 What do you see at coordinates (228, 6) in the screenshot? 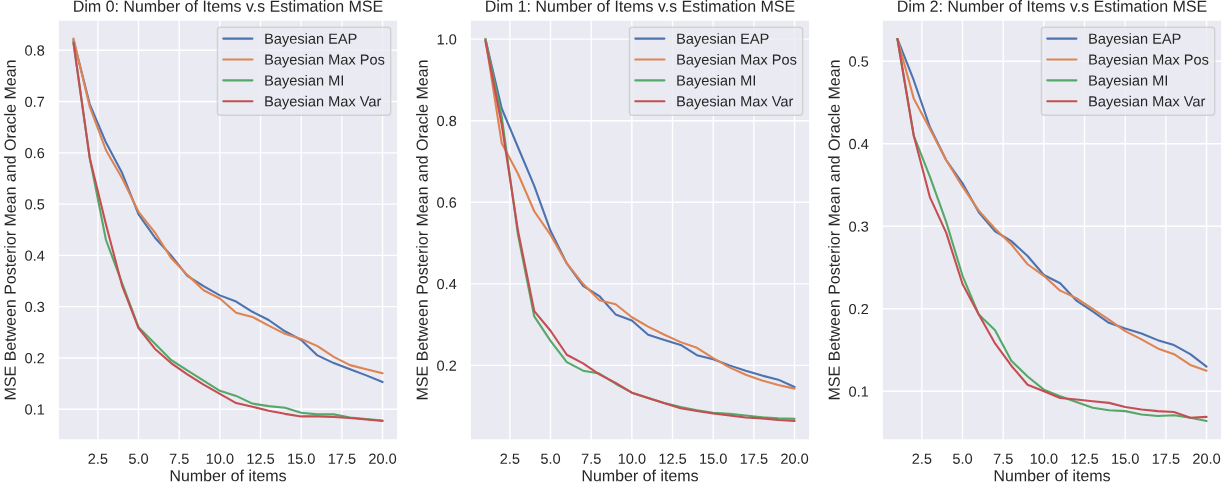
I see `chart-title: Dim 0: Number of Items v.s Estimation MSE` at bounding box center [228, 6].